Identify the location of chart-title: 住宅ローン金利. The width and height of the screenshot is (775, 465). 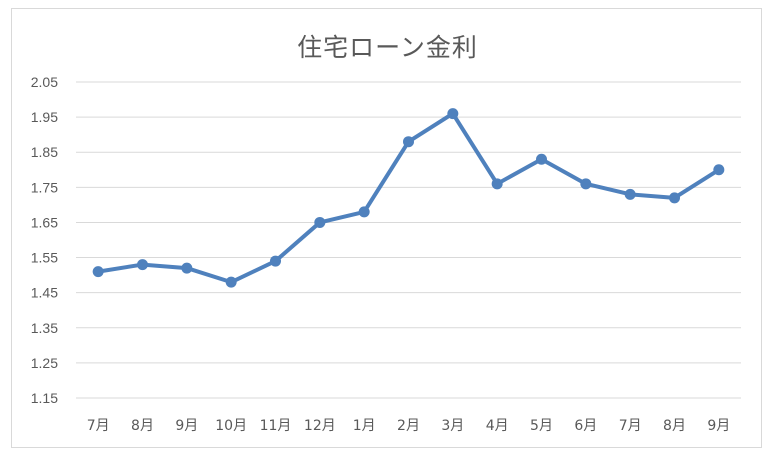
(387, 47).